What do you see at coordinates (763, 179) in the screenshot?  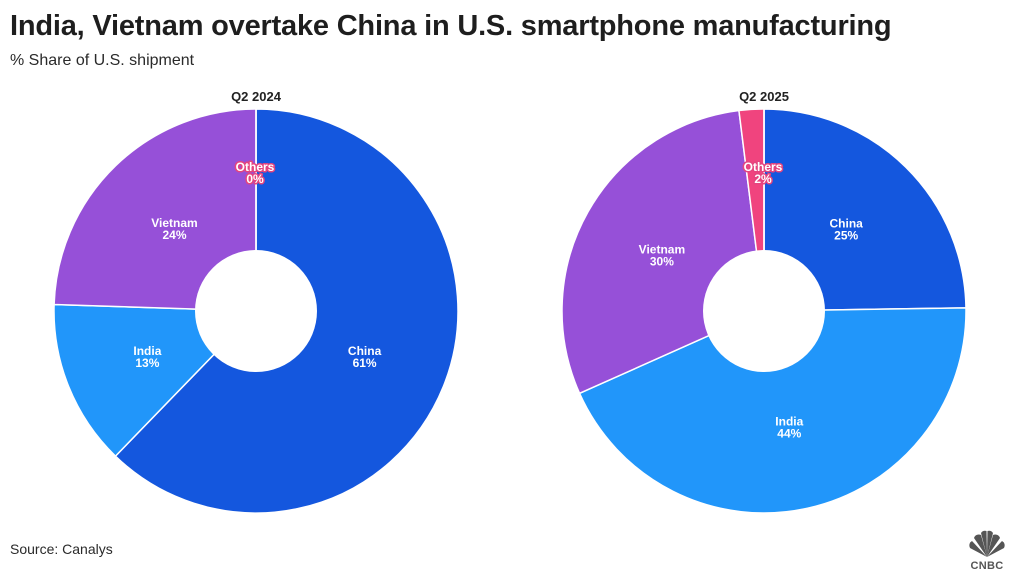 I see `slice-value-others: 2%` at bounding box center [763, 179].